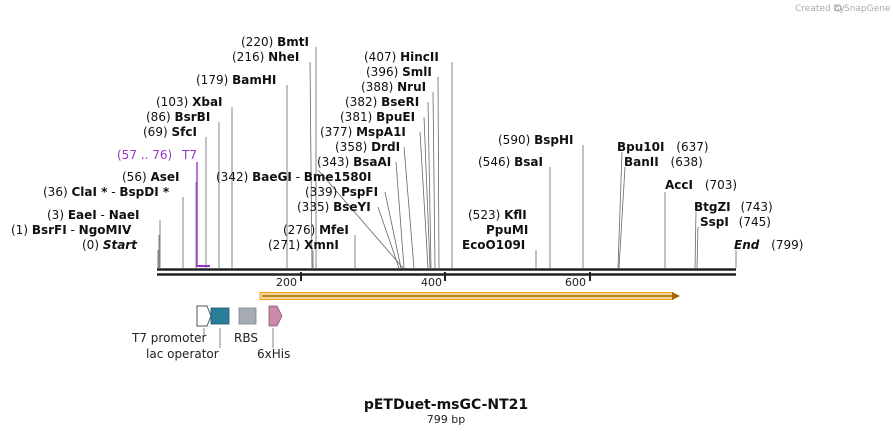 The image size is (893, 435). I want to click on site-label-end: End (799), so click(768, 245).